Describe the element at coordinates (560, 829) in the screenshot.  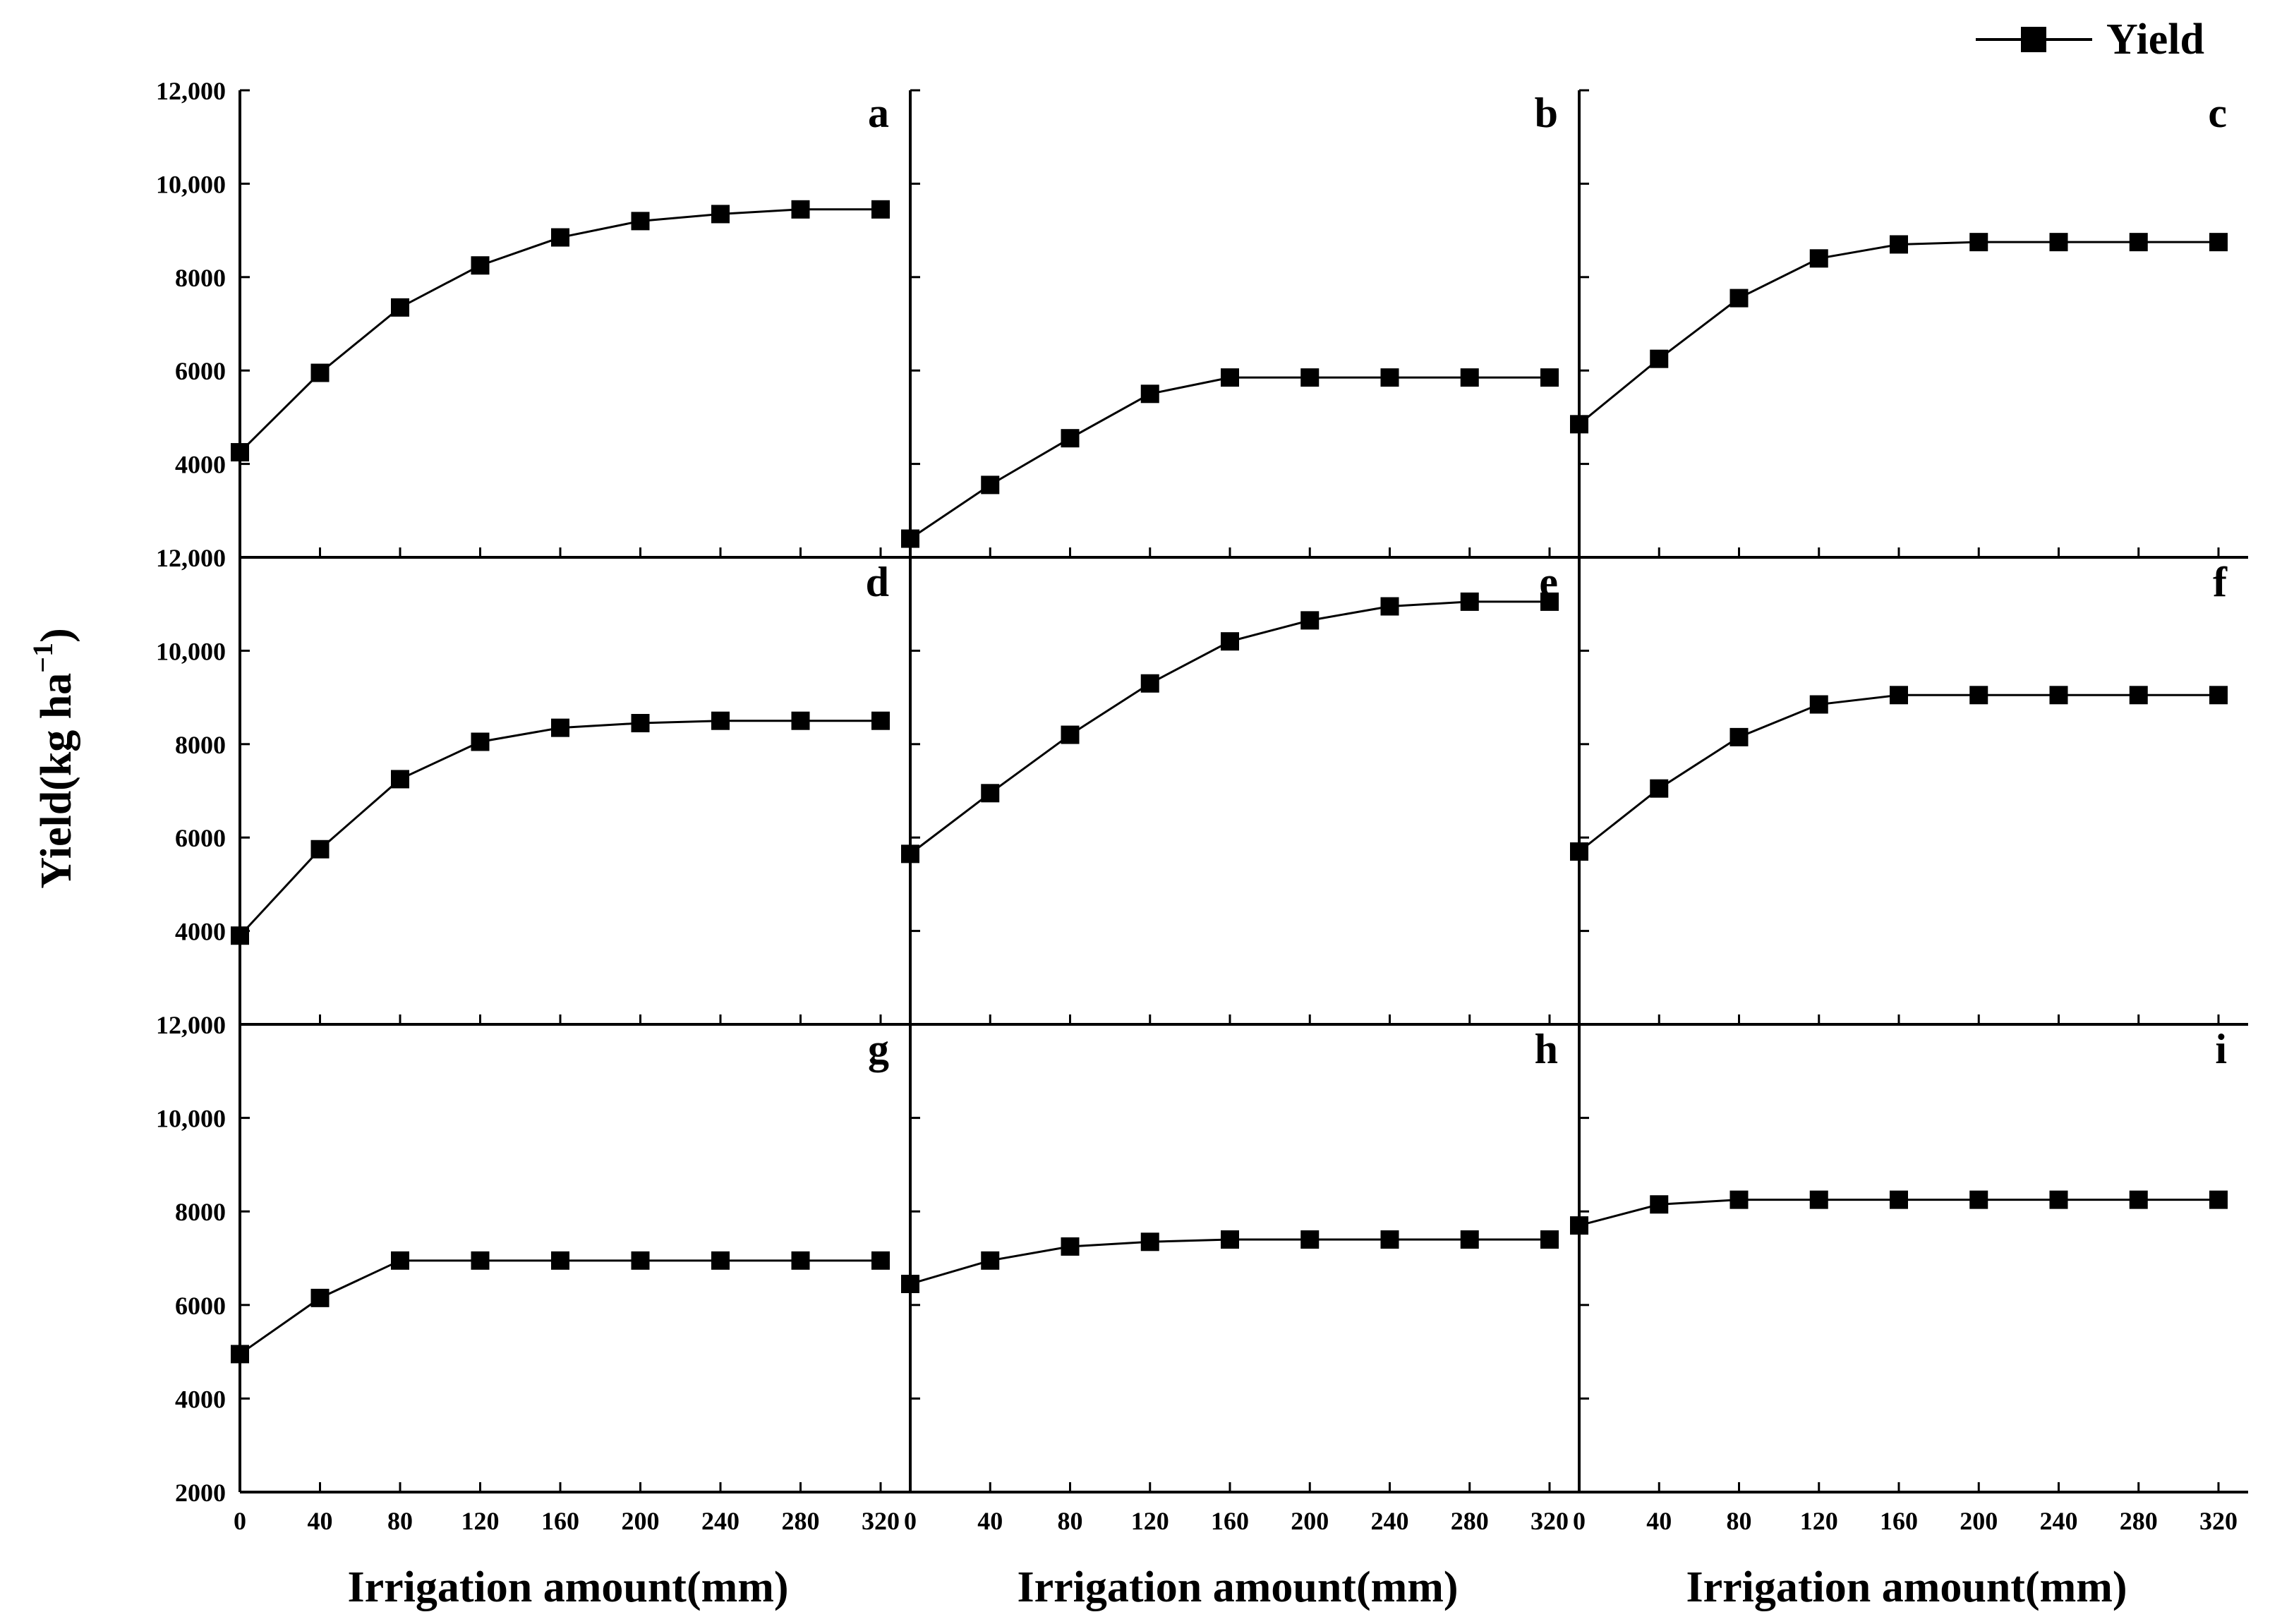
I see `series-line-d` at that location.